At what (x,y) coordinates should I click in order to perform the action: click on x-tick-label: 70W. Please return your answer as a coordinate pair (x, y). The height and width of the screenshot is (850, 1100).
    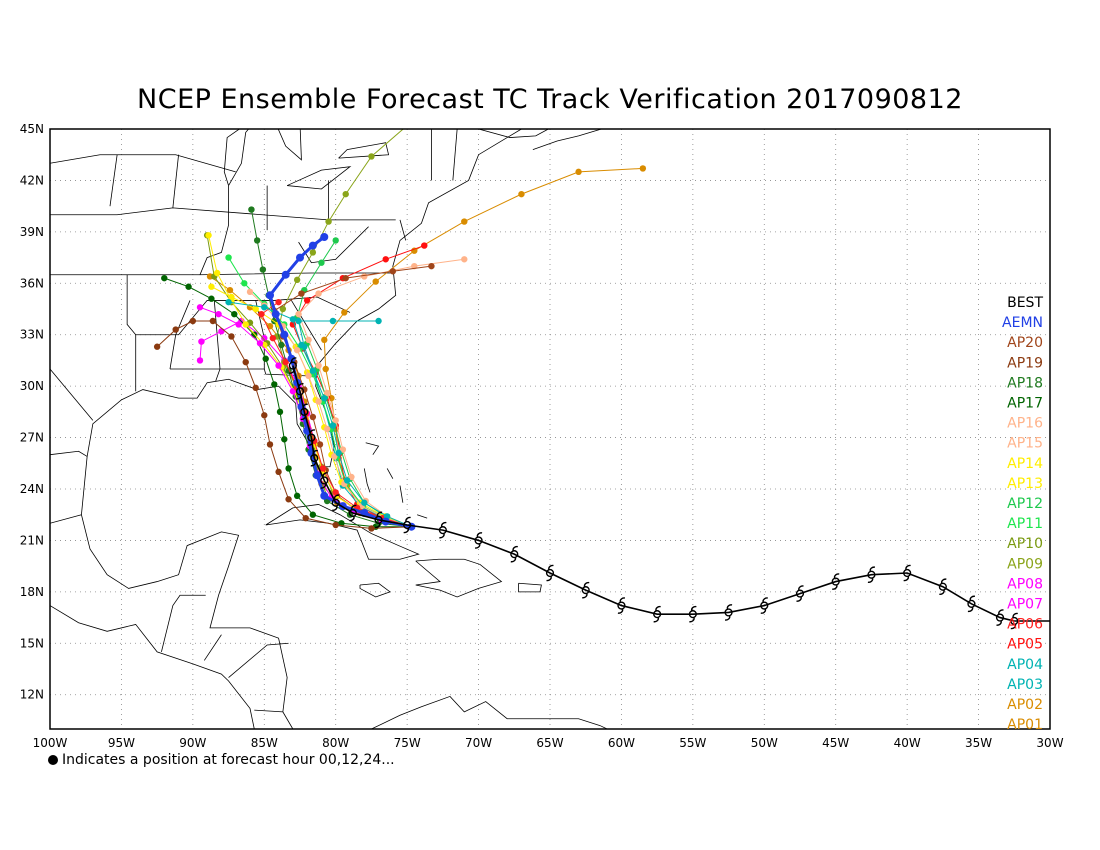
    Looking at the image, I should click on (478, 743).